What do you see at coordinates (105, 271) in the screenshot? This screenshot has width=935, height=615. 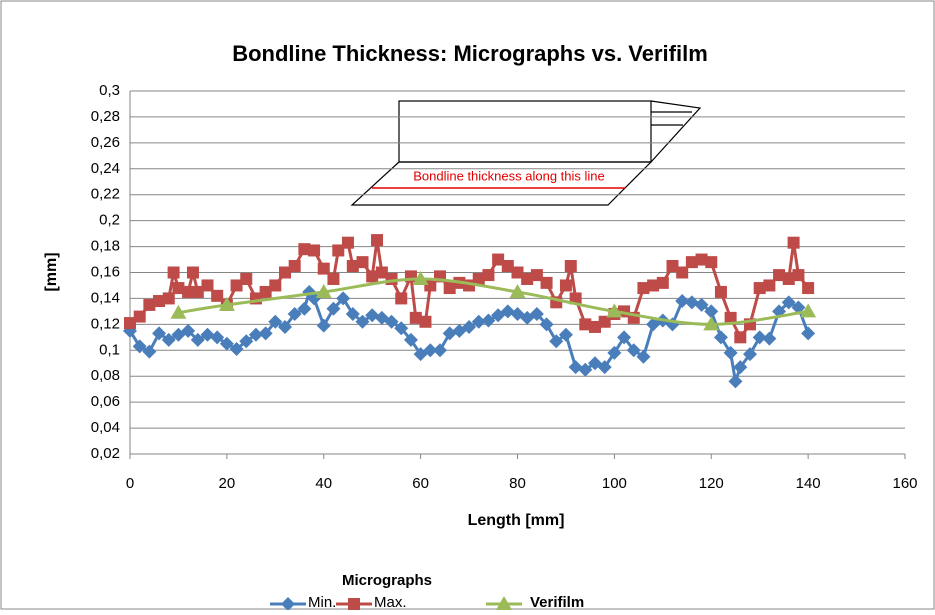 I see `y-tick-label: 0,16` at bounding box center [105, 271].